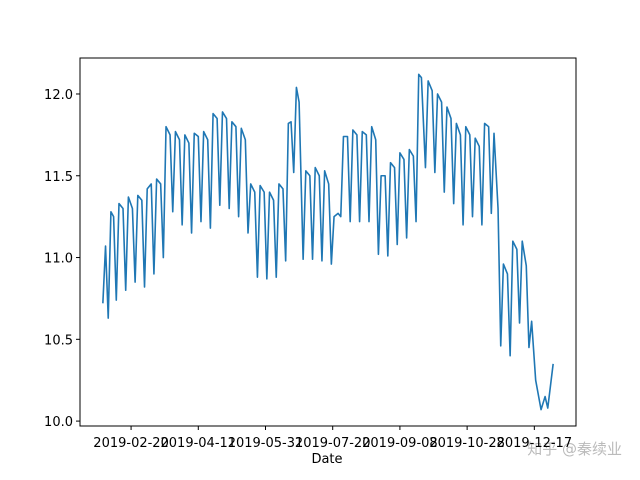 The height and width of the screenshot is (480, 640). I want to click on x-tick-label: 2019-10-28, so click(467, 443).